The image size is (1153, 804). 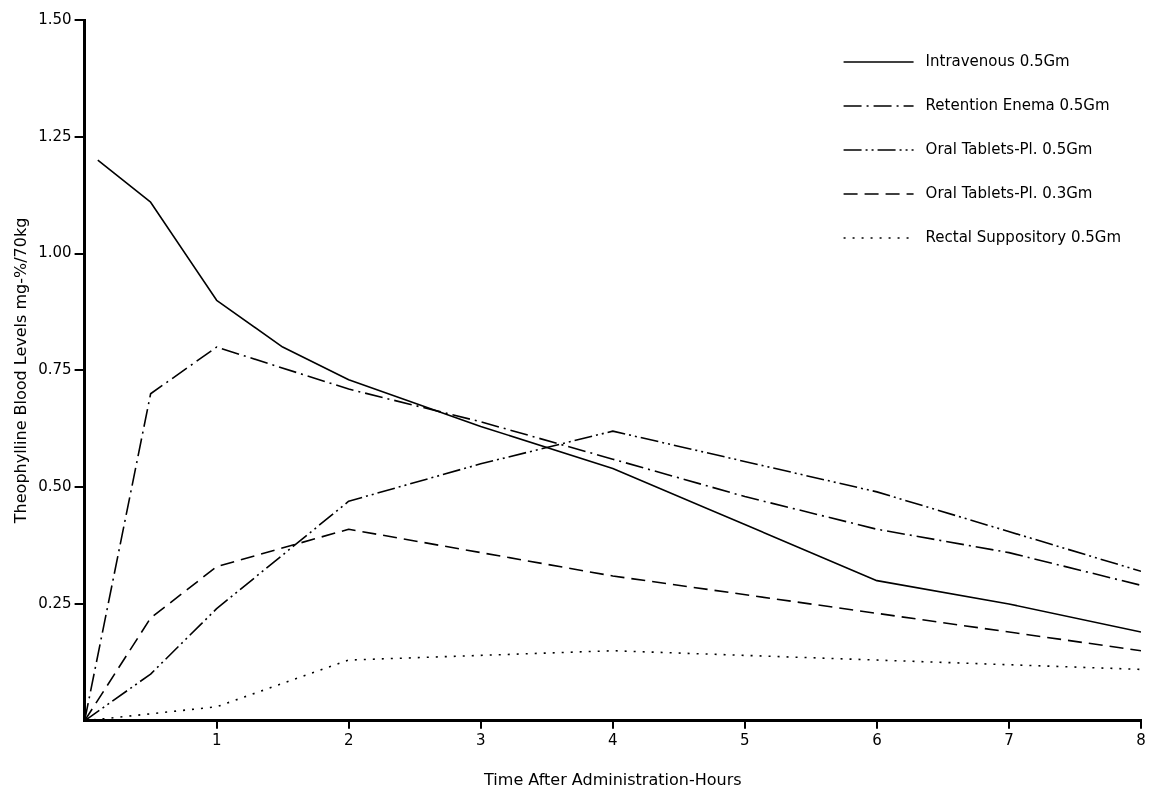 What do you see at coordinates (55, 252) in the screenshot?
I see `y-tick-label: 1.00` at bounding box center [55, 252].